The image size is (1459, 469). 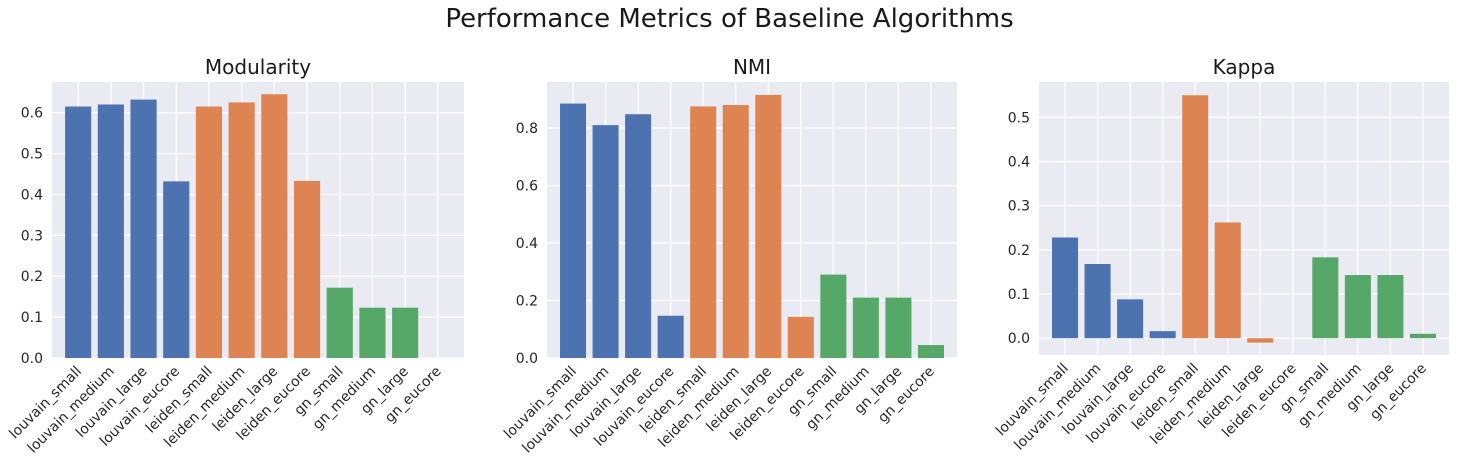 What do you see at coordinates (110, 231) in the screenshot?
I see `modularity-bar-louvain_medium` at bounding box center [110, 231].